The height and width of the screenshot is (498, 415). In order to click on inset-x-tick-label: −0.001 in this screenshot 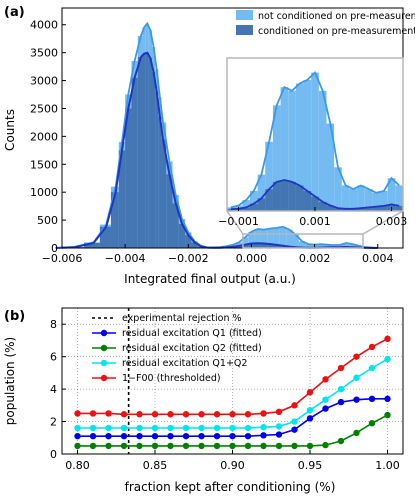, I will do `click(238, 221)`.